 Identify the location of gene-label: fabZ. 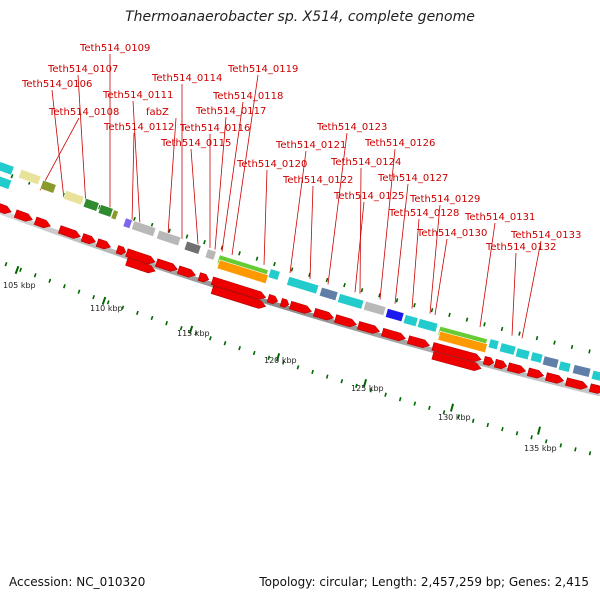
(157, 112).